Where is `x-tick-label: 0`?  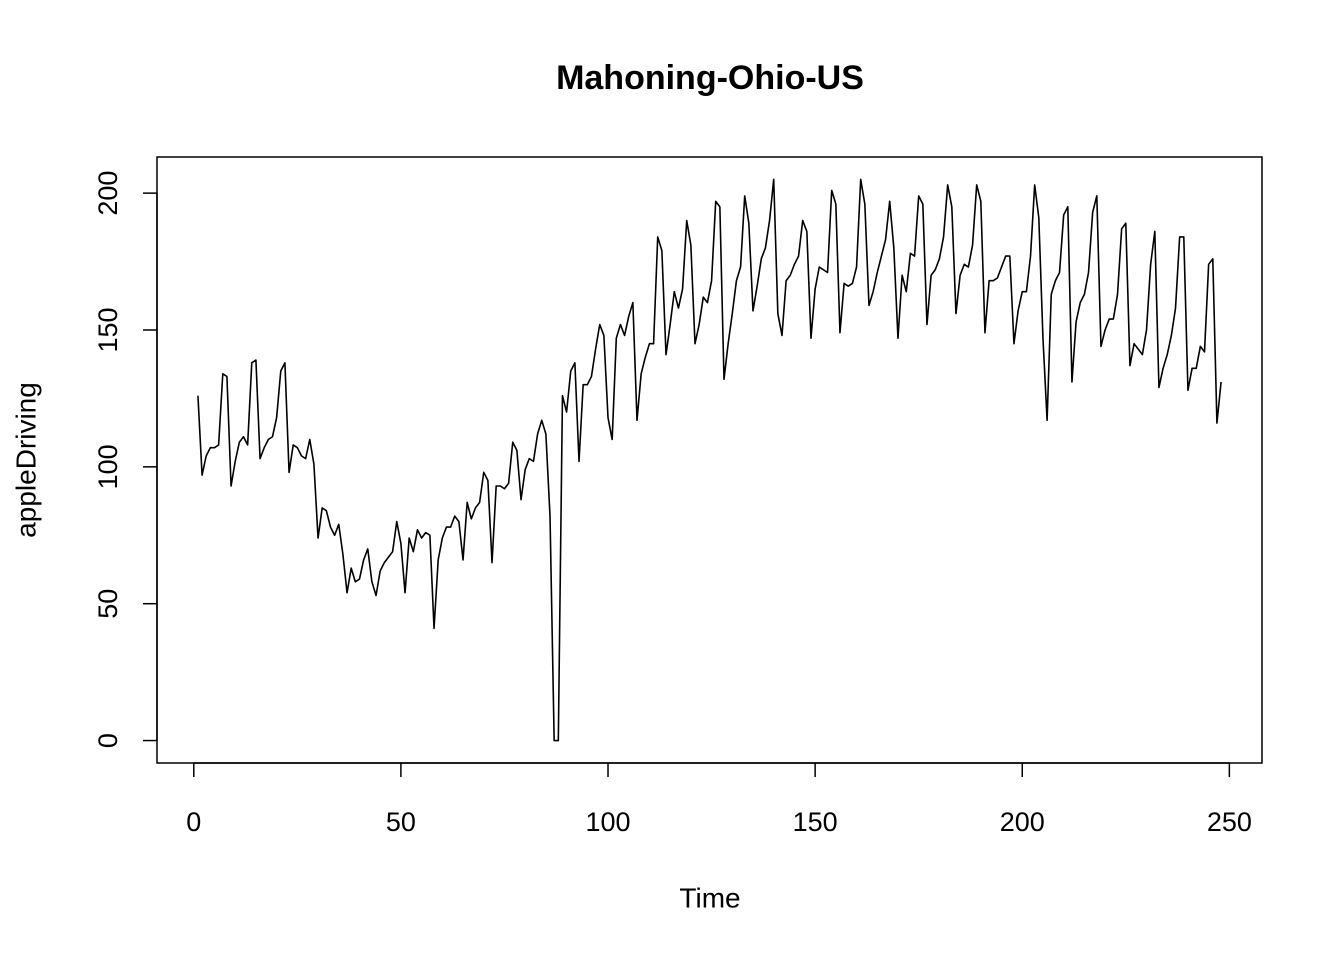 x-tick-label: 0 is located at coordinates (193, 822).